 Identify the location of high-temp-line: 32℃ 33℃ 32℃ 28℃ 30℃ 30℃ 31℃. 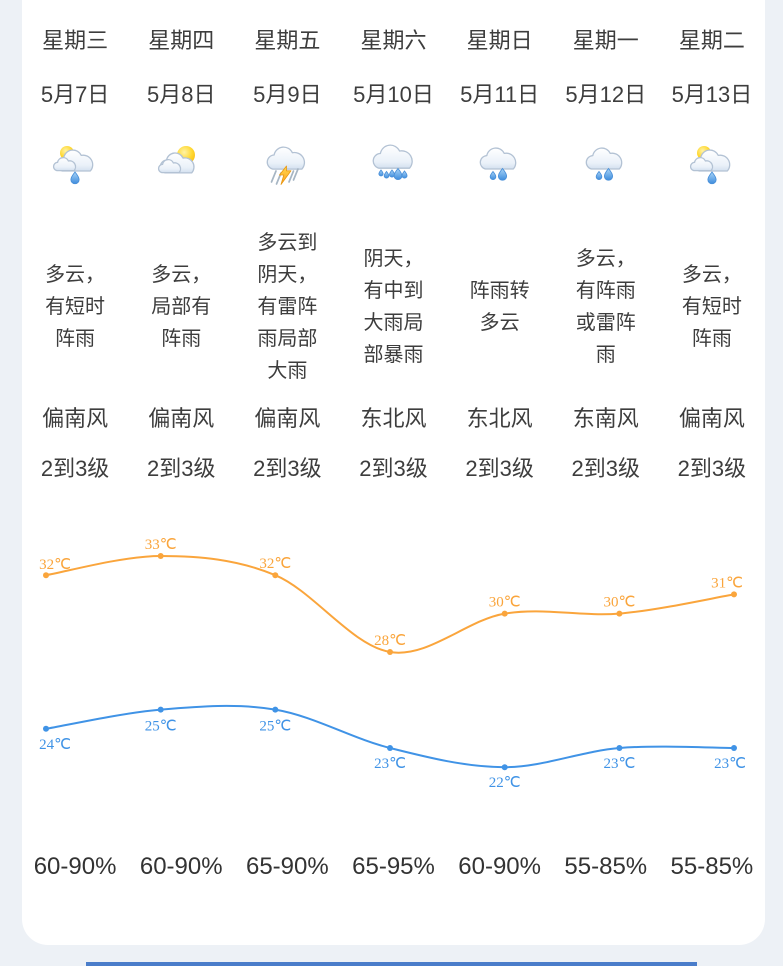
(391, 596).